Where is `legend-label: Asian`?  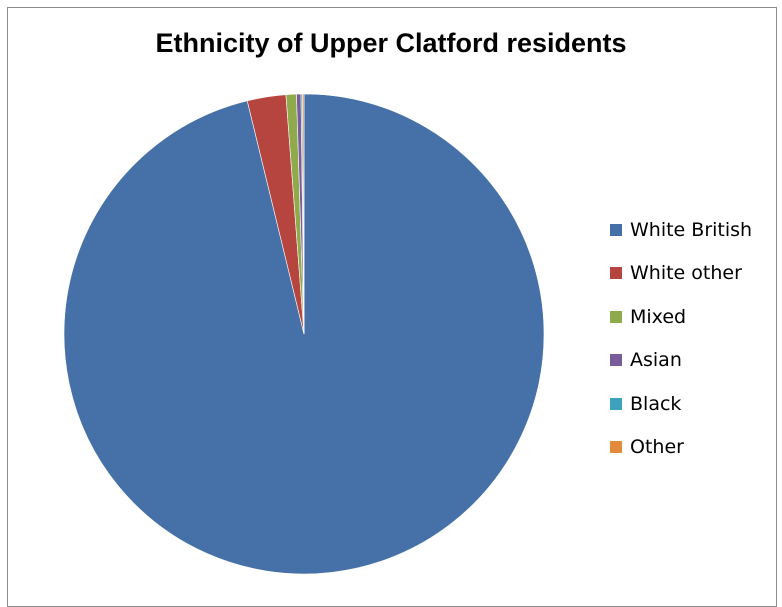
legend-label: Asian is located at coordinates (656, 360).